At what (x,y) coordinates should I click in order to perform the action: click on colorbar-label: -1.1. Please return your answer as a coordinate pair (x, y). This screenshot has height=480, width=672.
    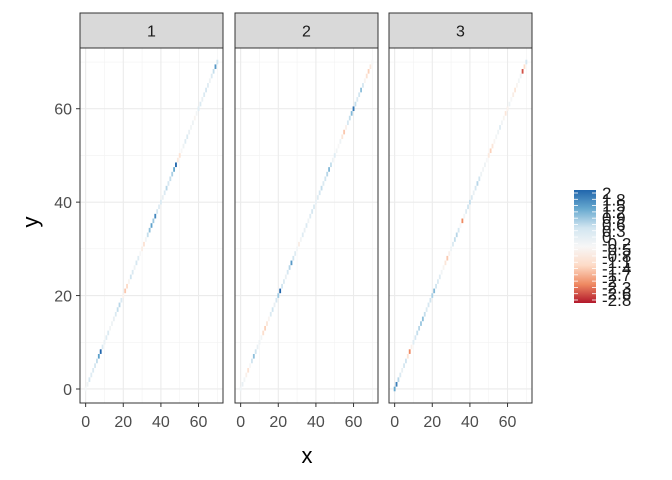
    Looking at the image, I should click on (616, 262).